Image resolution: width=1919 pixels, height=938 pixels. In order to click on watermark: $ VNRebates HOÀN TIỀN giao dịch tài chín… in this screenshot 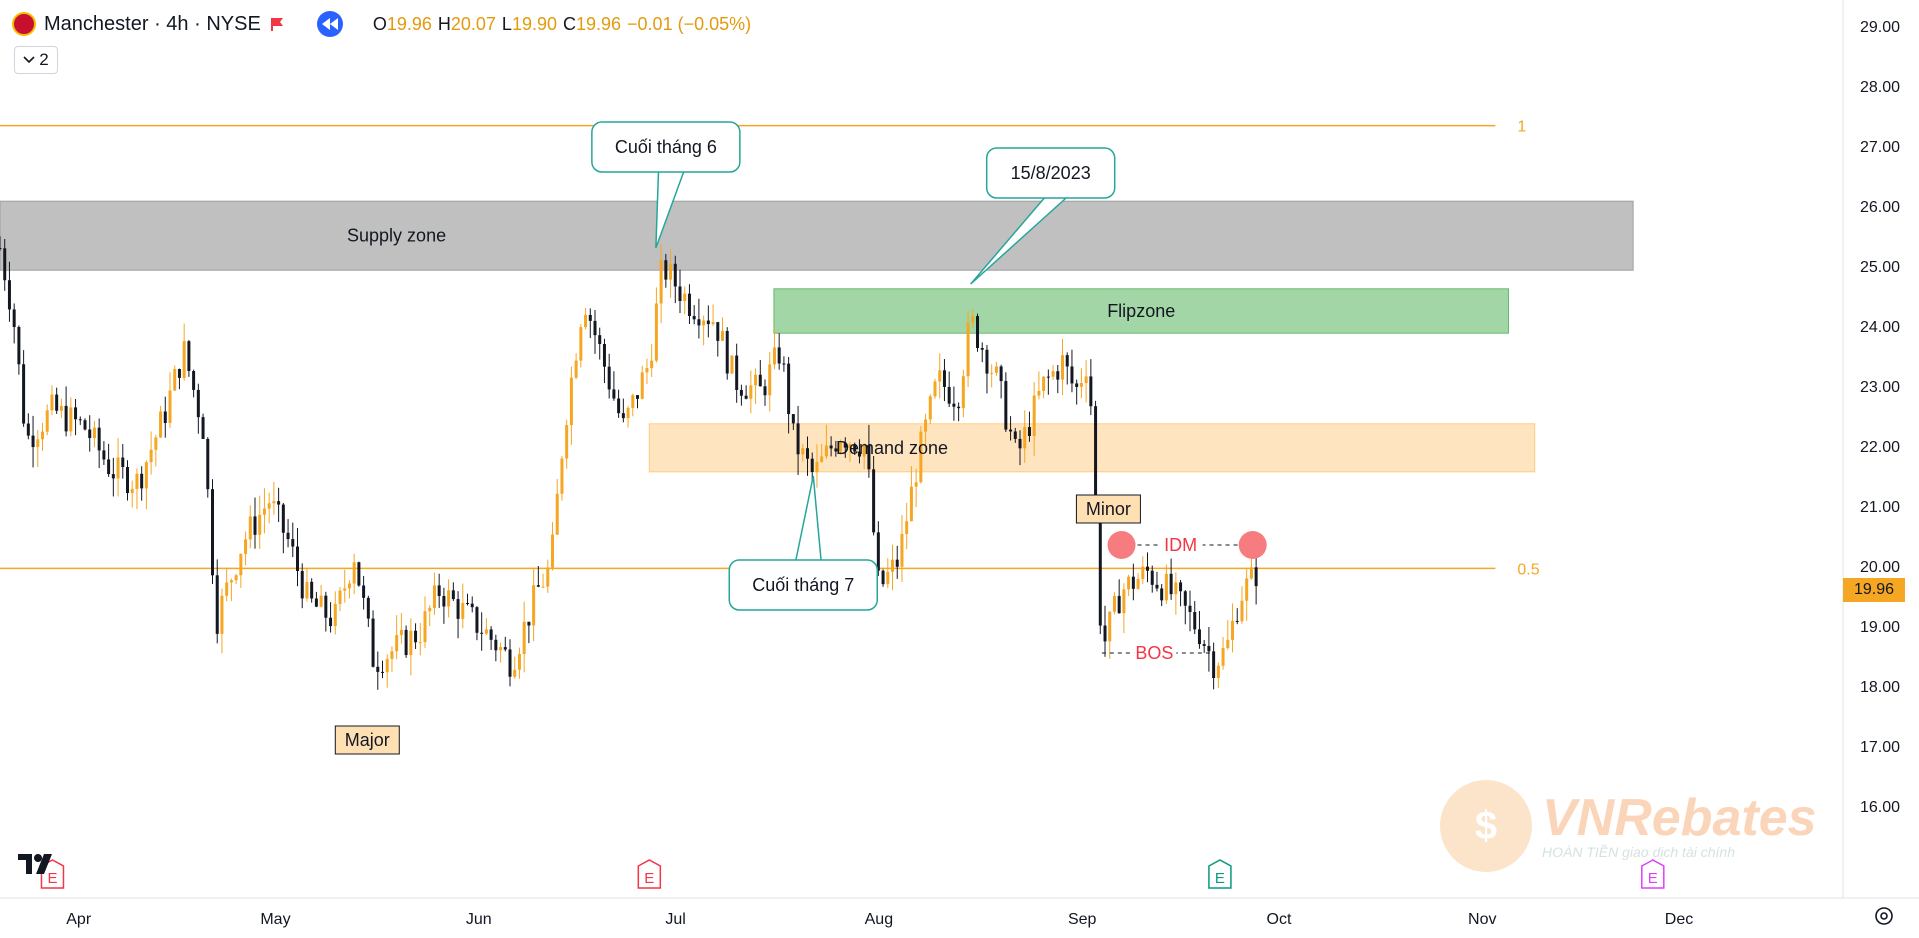, I will do `click(1628, 826)`.